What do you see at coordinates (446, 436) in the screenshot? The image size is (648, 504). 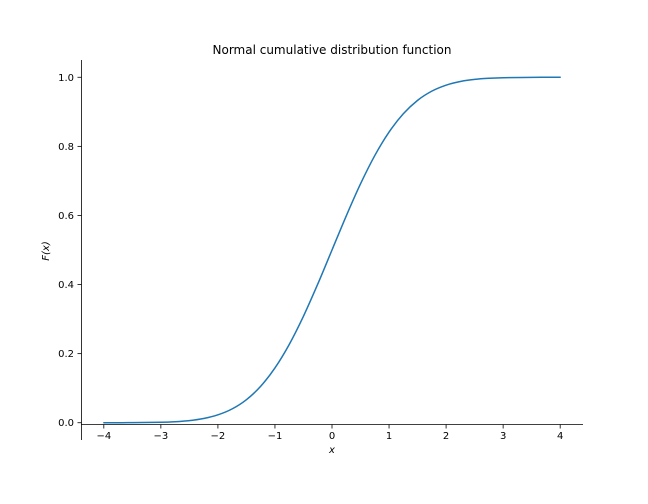 I see `x-tick-label: 2` at bounding box center [446, 436].